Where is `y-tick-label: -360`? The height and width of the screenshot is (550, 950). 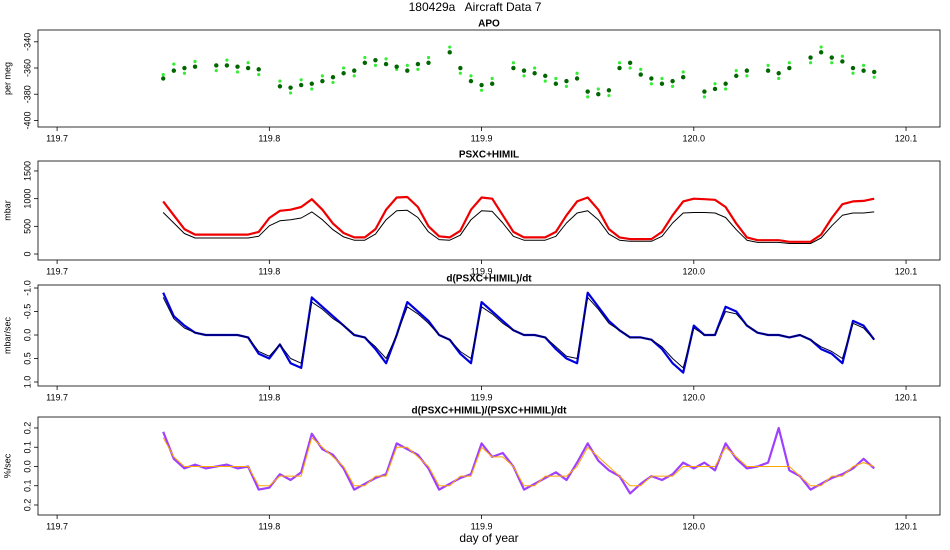 y-tick-label: -360 is located at coordinates (27, 68).